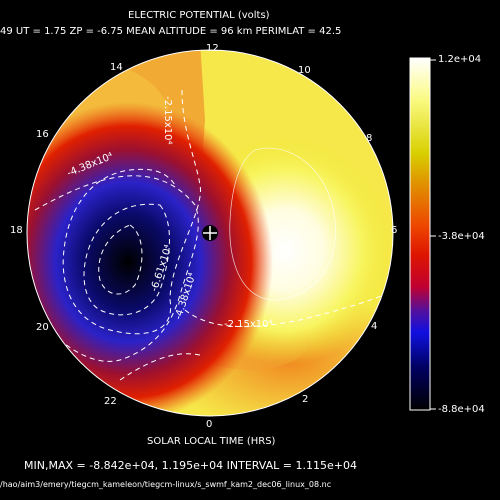  Describe the element at coordinates (42, 327) in the screenshot. I see `tick-label-20: 20` at that location.